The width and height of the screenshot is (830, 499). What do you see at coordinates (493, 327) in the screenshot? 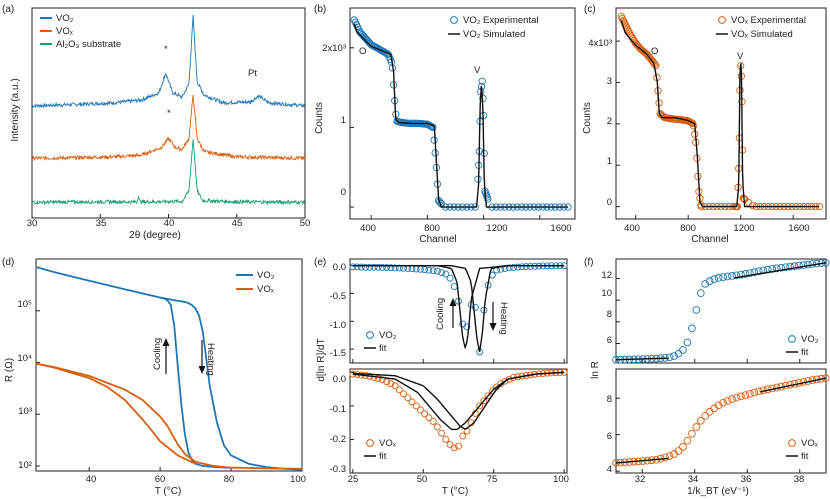
I see `e-heating-arrow-head` at bounding box center [493, 327].